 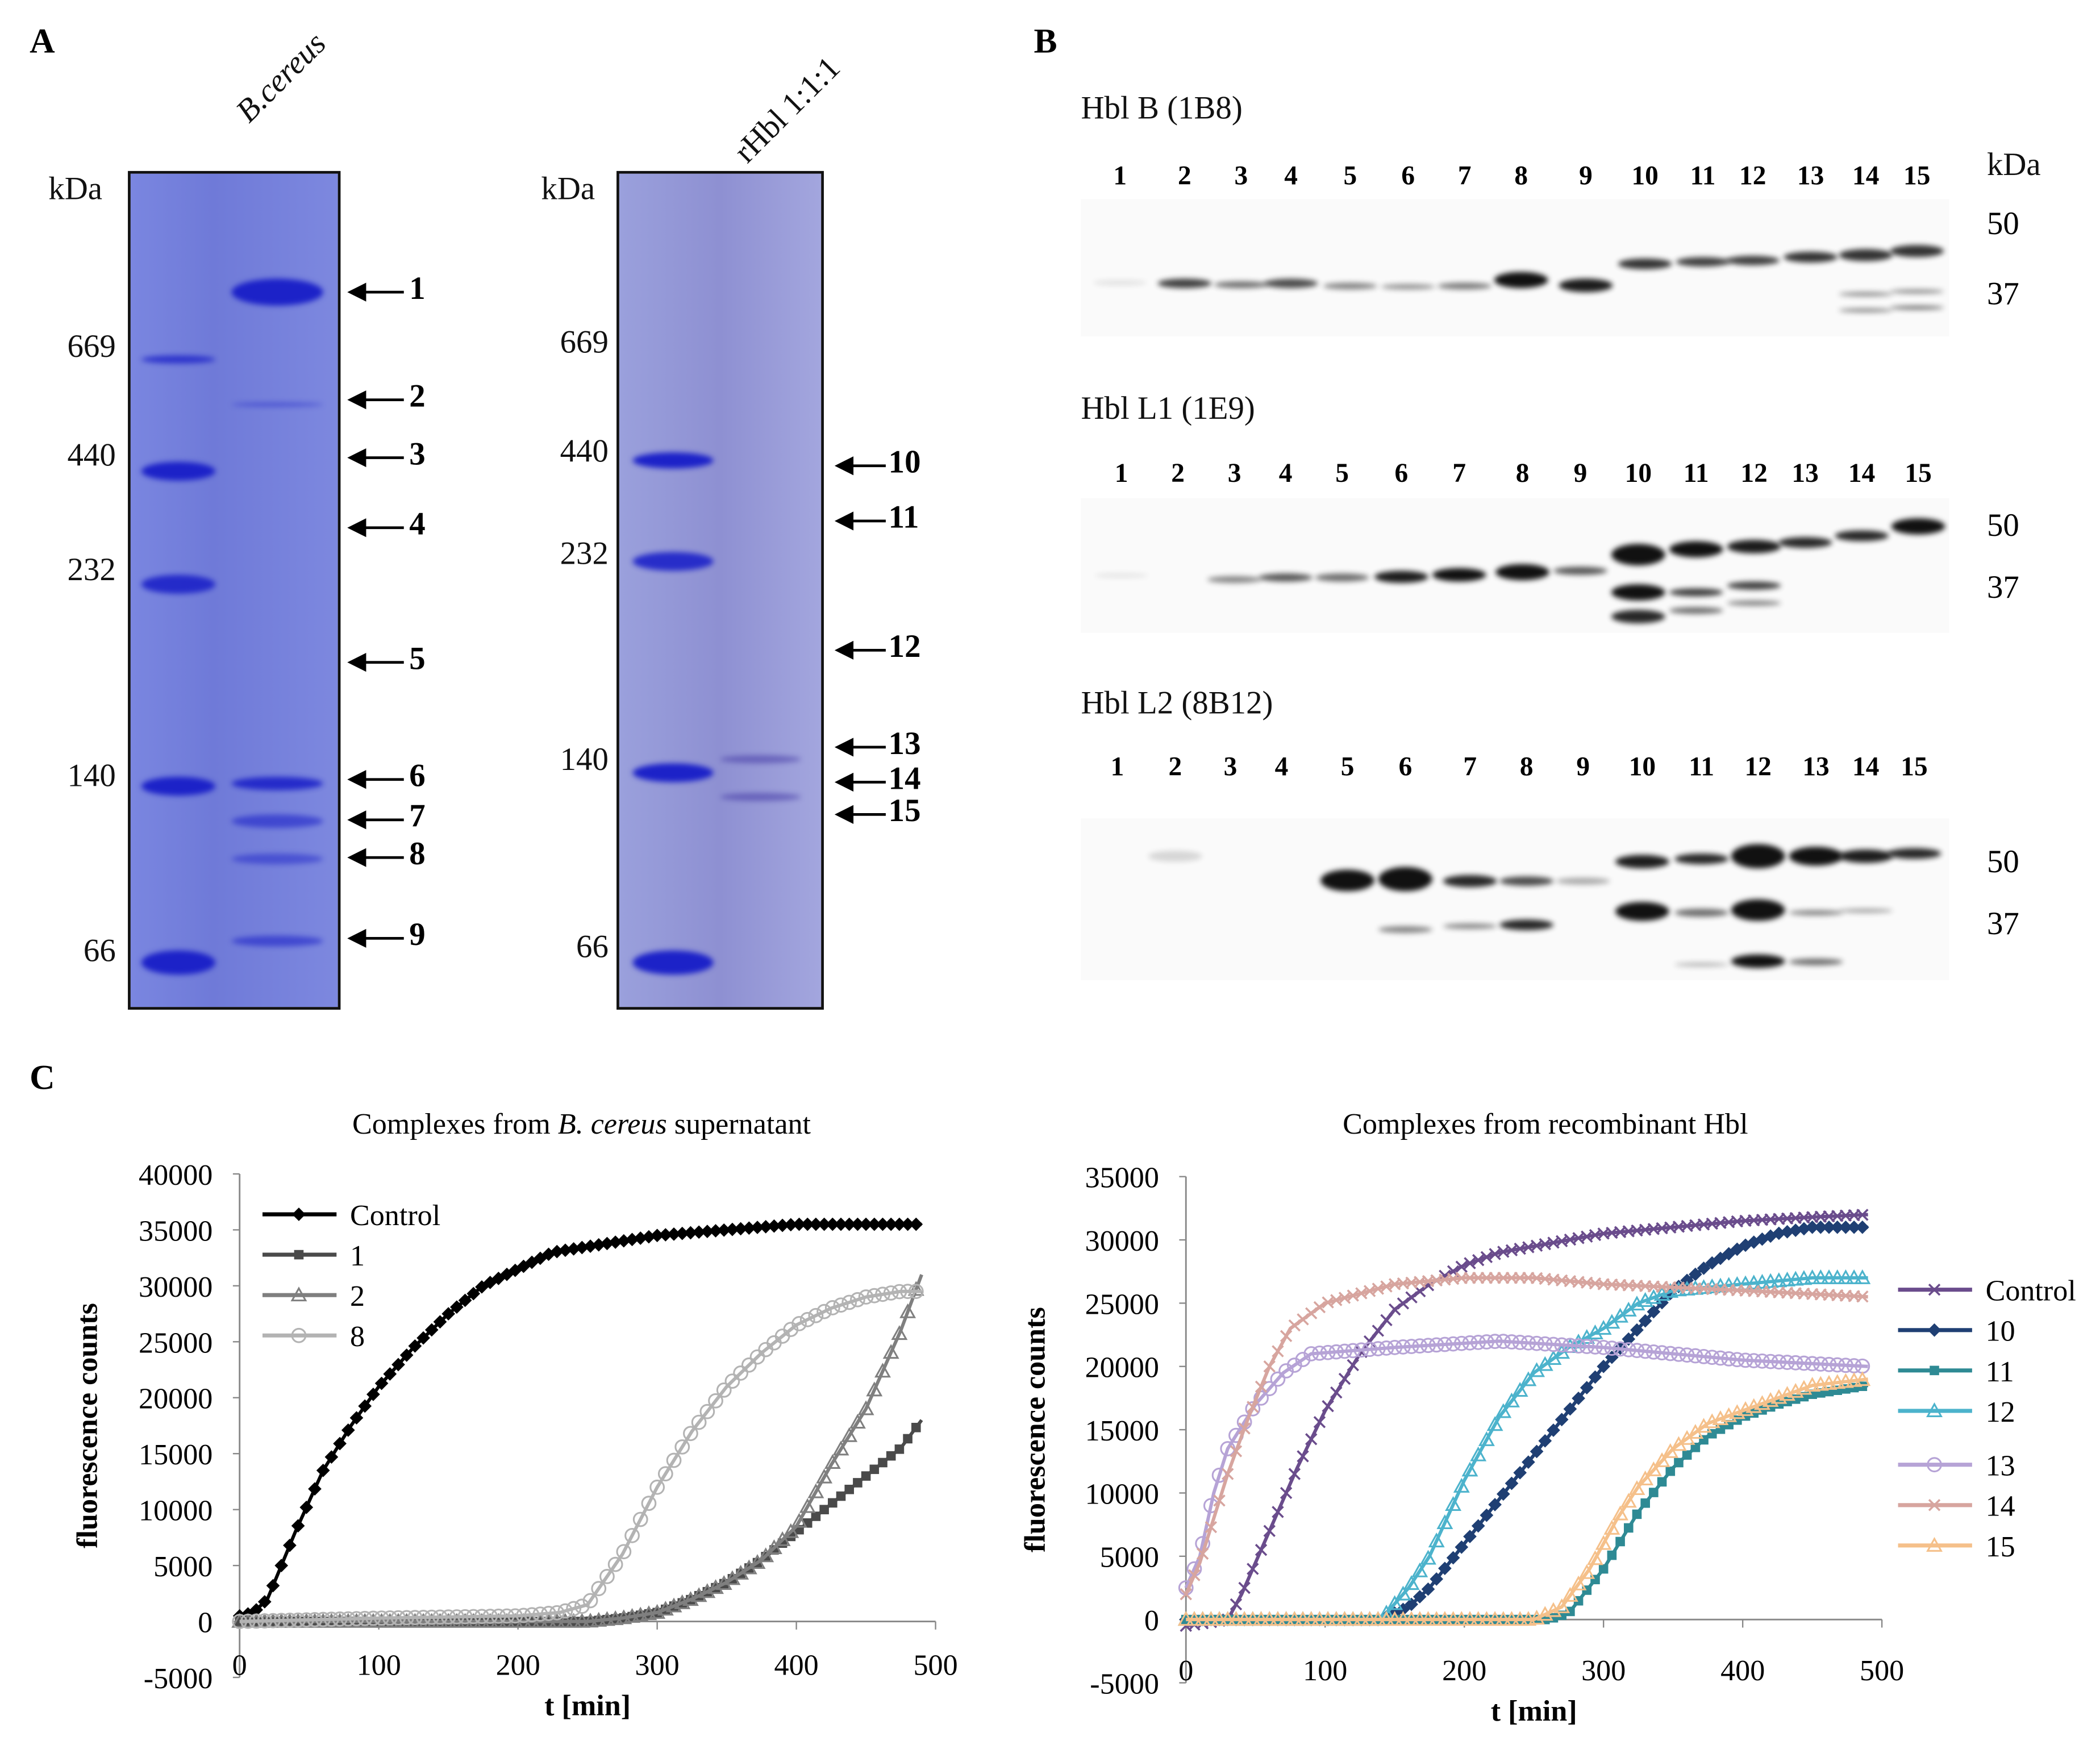 I want to click on panel-a-label: A, so click(x=42, y=41).